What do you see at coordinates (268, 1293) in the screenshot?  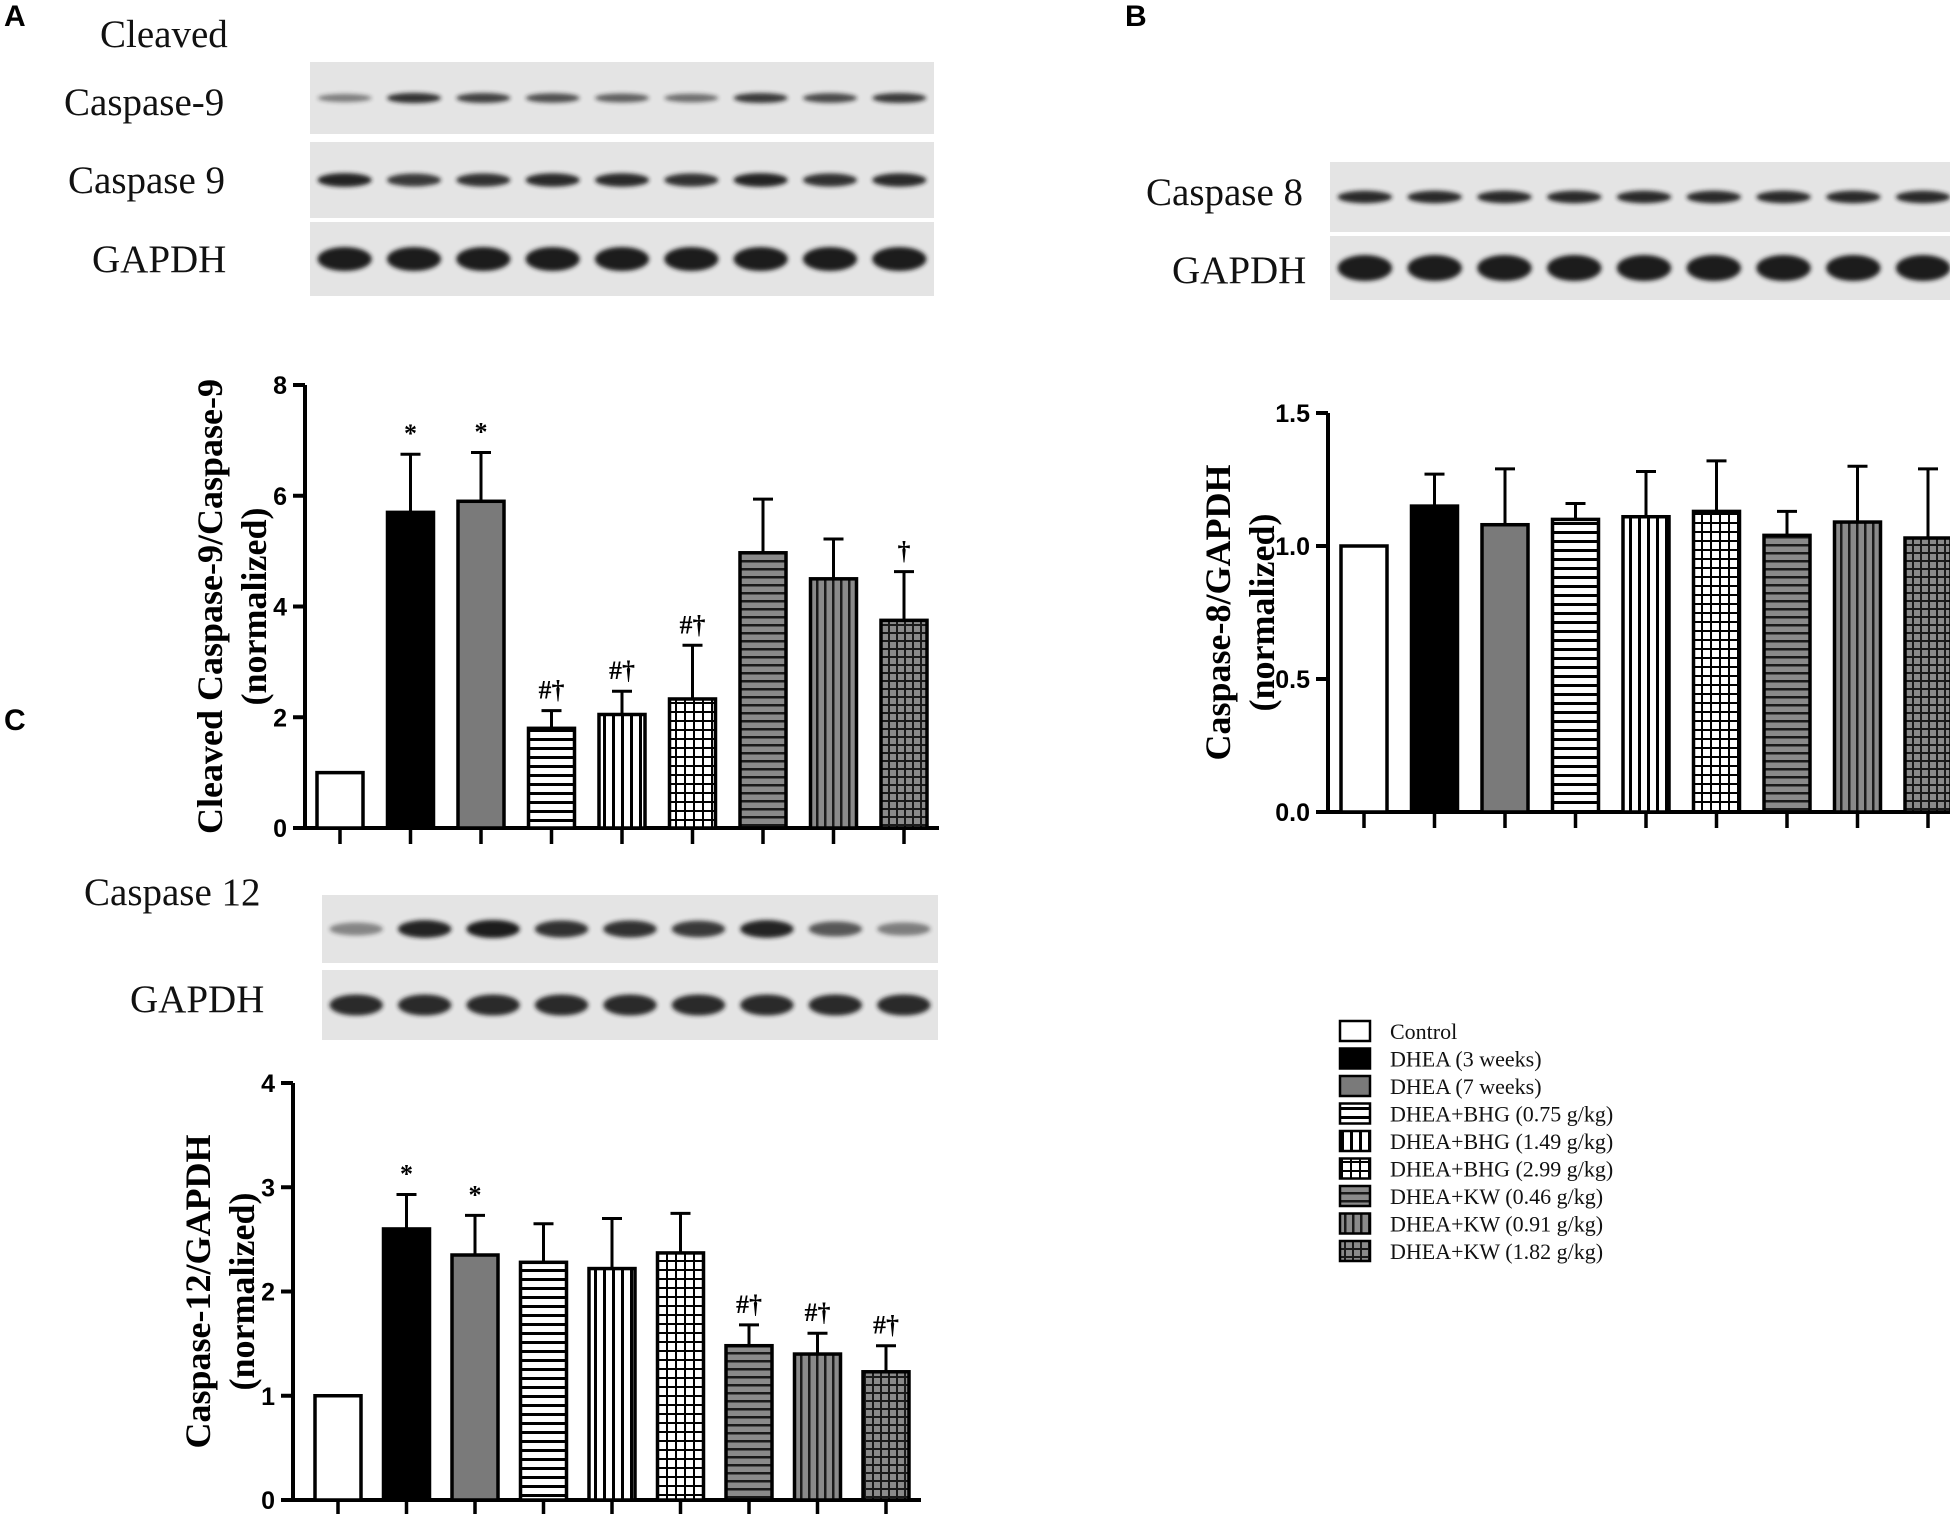 I see `y-tick-label: 2` at bounding box center [268, 1293].